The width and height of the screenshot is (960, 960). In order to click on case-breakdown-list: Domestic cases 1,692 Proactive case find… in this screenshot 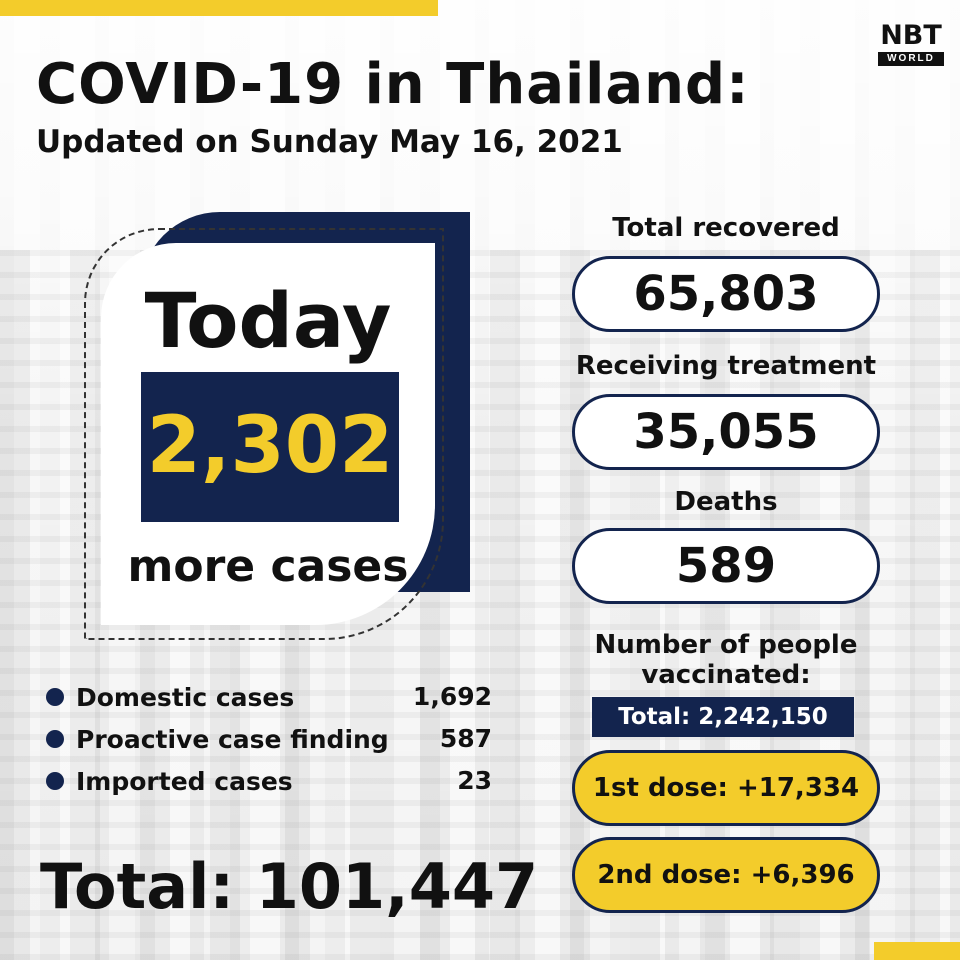, I will do `click(271, 739)`.